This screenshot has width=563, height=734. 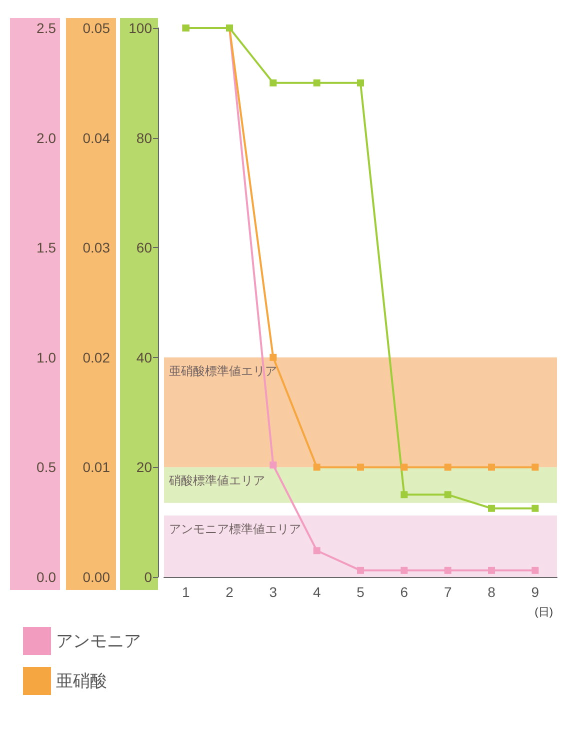 What do you see at coordinates (144, 467) in the screenshot?
I see `y-tick-label: 20` at bounding box center [144, 467].